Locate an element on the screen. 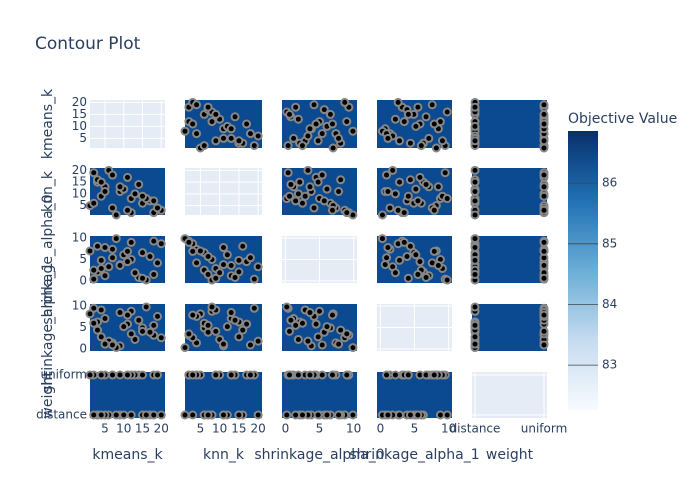 The width and height of the screenshot is (700, 504). y-axis-title: shrinkage_alpha_1 is located at coordinates (48, 327).